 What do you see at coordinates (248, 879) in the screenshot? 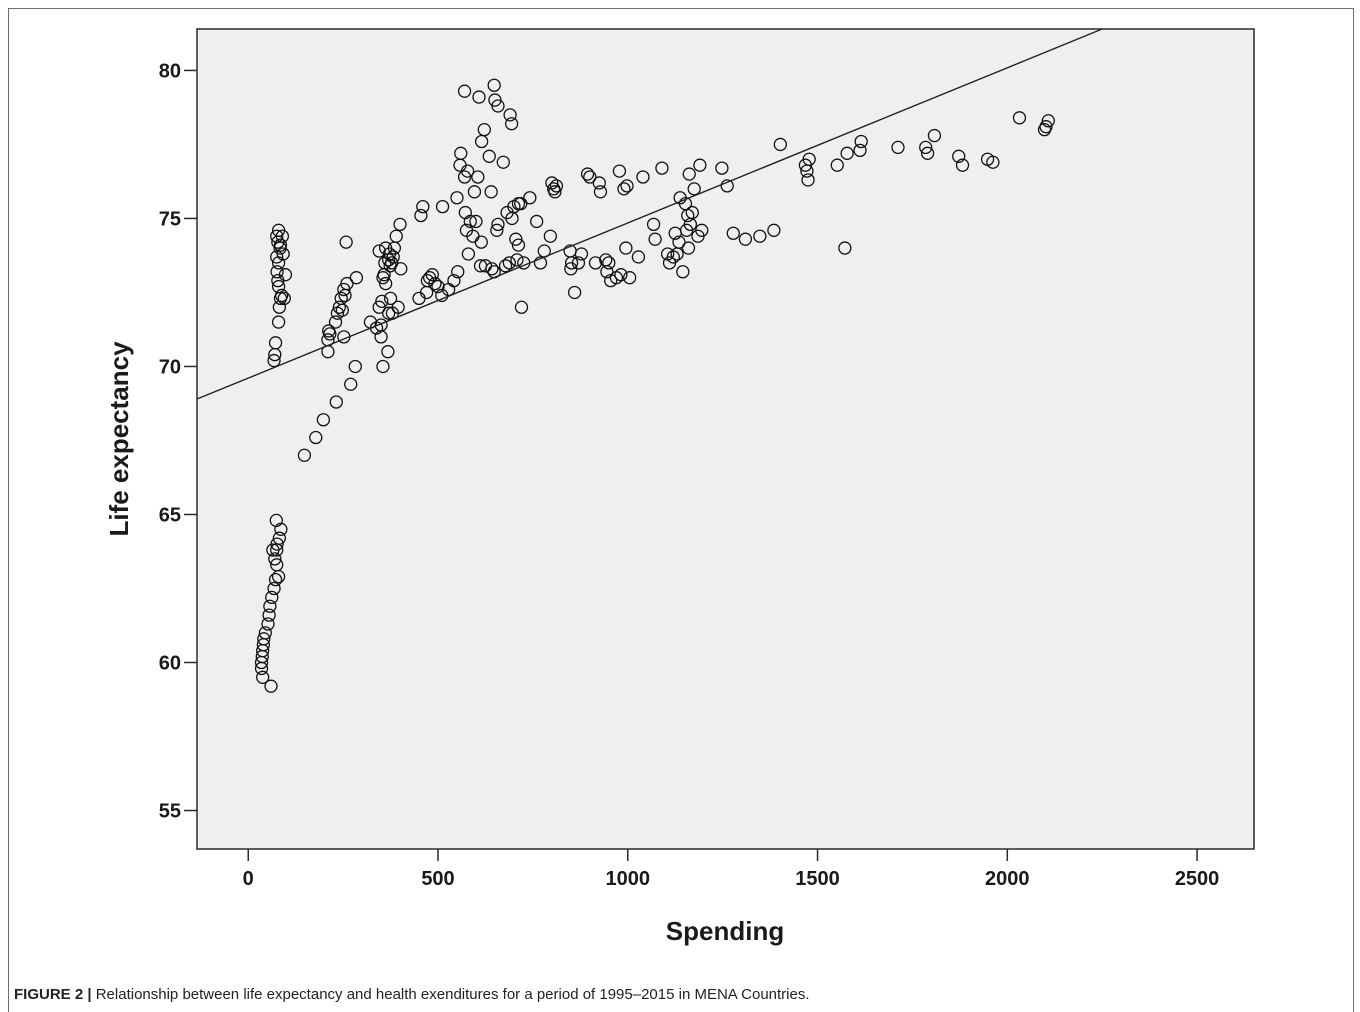
I see `x-tick-label: 0` at bounding box center [248, 879].